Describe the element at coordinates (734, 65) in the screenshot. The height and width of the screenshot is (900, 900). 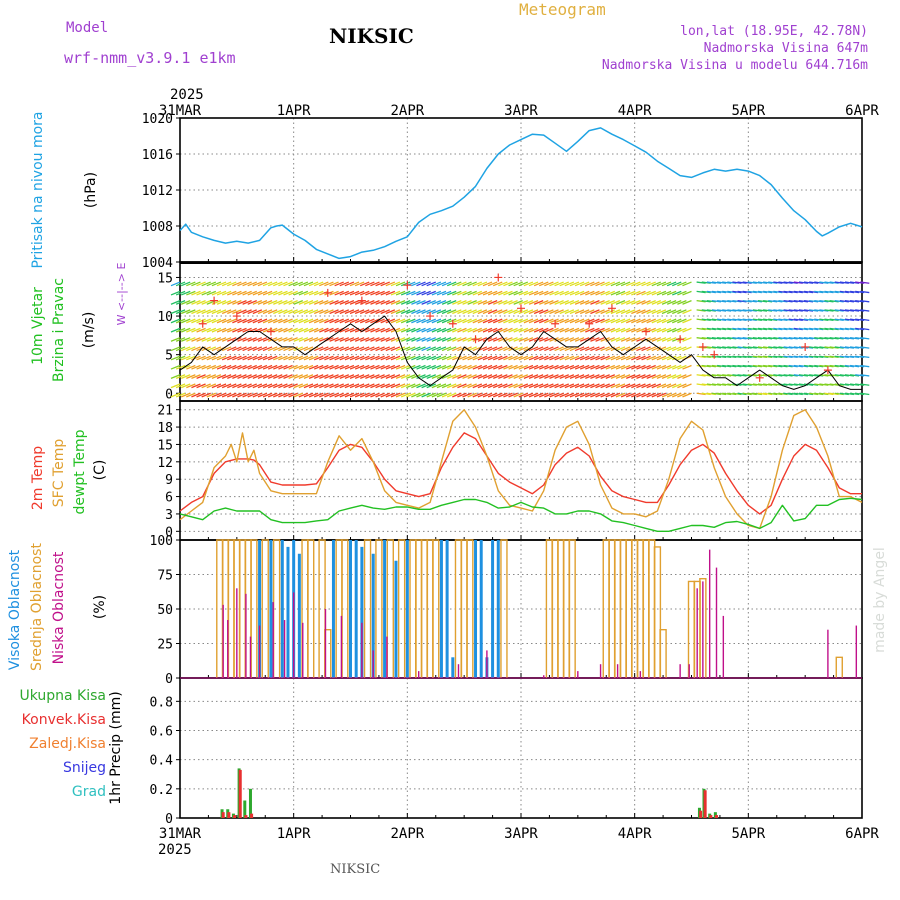
I see `model-altitude-label: Nadmorska Visina u modelu 644.716m` at that location.